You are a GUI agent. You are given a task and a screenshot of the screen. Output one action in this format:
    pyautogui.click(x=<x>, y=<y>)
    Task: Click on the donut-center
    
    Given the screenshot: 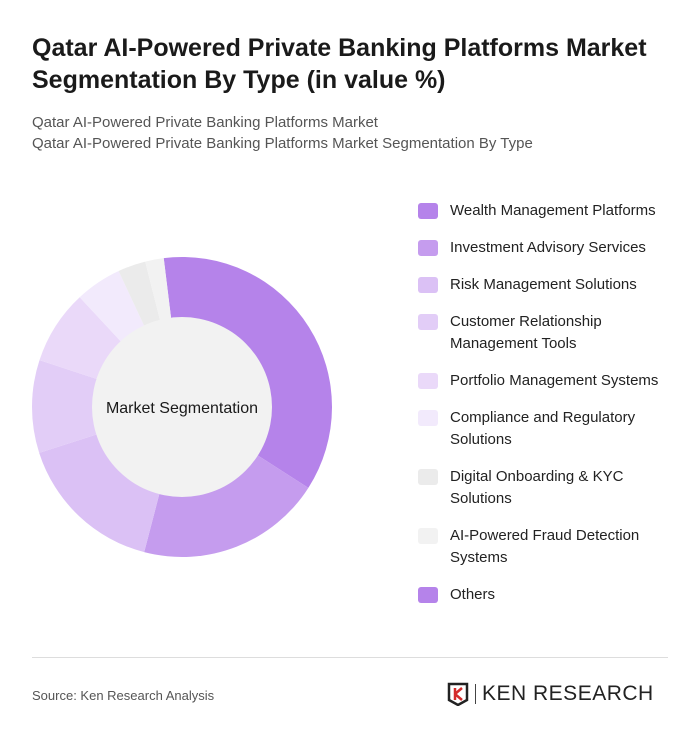 What is the action you would take?
    pyautogui.click(x=182, y=407)
    